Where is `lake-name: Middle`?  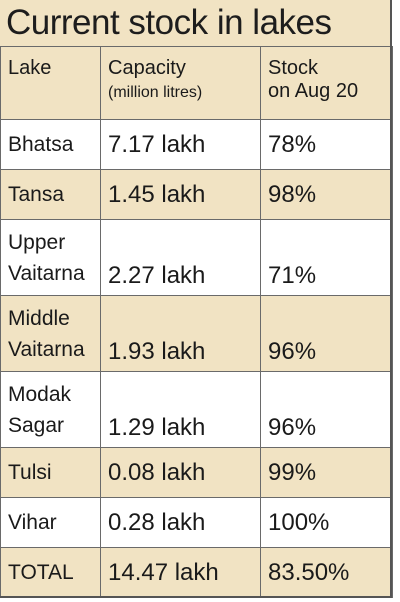
lake-name: Middle is located at coordinates (39, 318).